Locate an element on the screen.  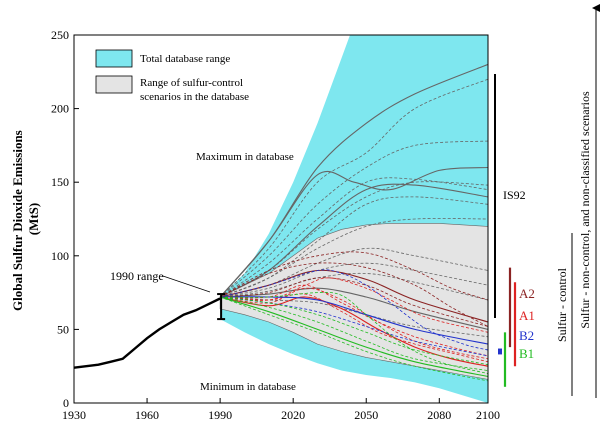
is92-label: IS92 is located at coordinates (514, 195).